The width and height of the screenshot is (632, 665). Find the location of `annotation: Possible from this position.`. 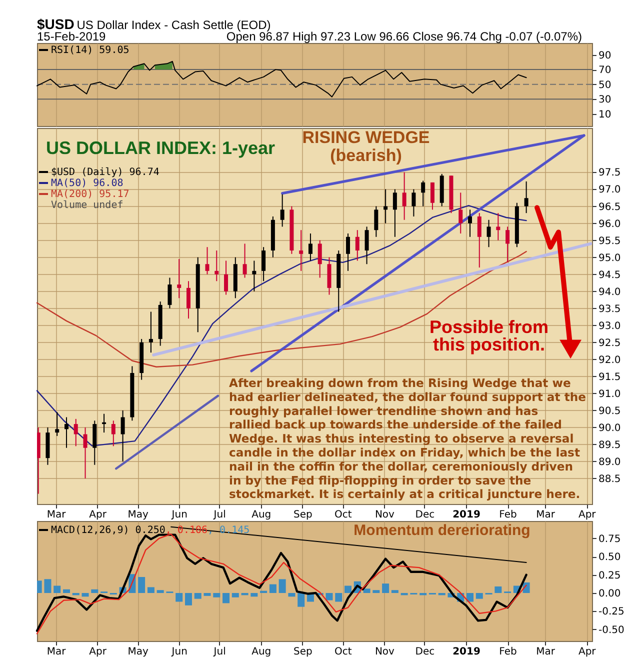

annotation: Possible from this position. is located at coordinates (489, 335).